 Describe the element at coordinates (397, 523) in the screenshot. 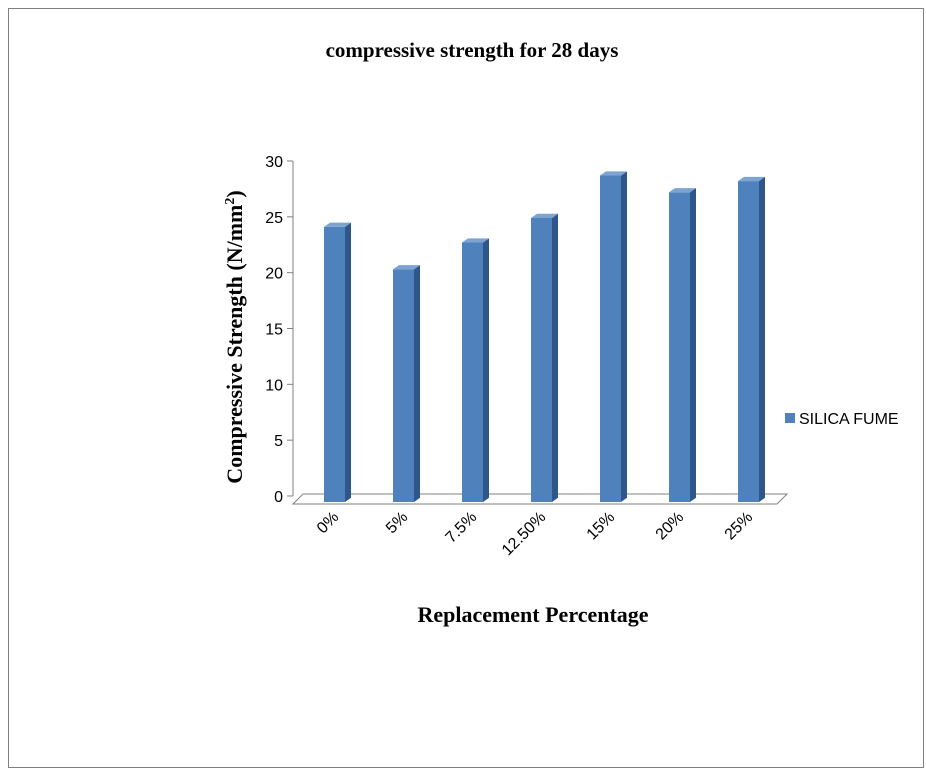

I see `x-tick-label: 5%` at that location.